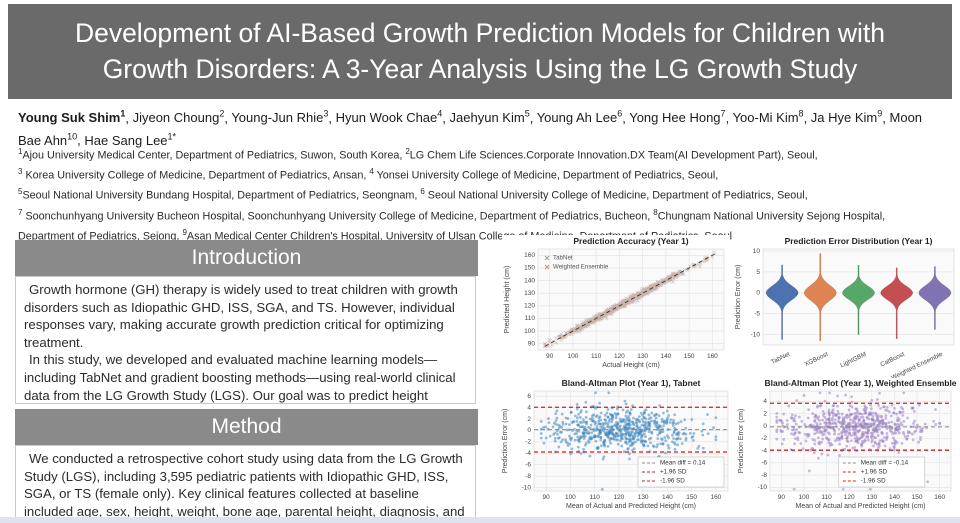  I want to click on author-name: Moon Bae Ahn10, so click(470, 129).